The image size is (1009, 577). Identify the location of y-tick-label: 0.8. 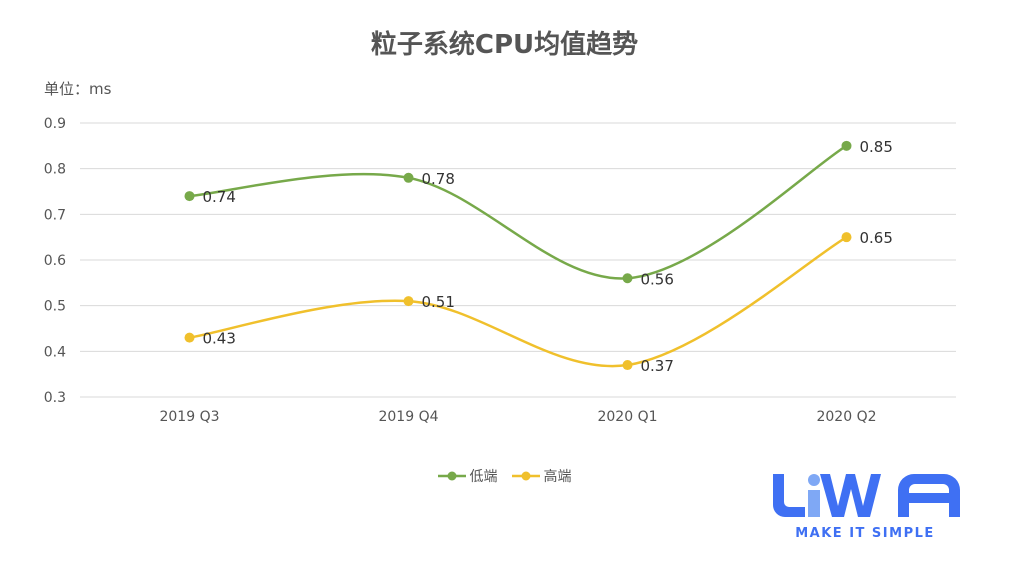
(55, 170).